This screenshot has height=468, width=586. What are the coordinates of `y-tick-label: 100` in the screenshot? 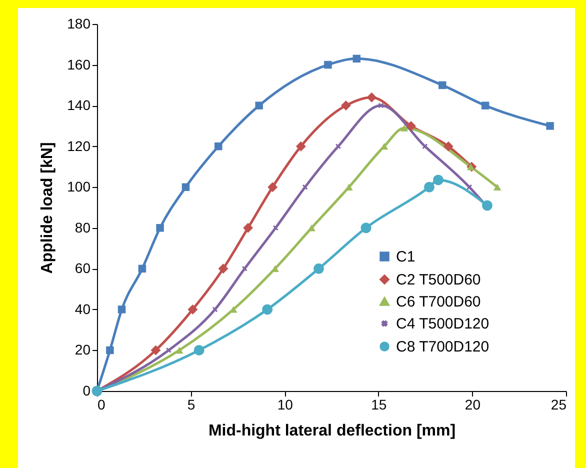 It's located at (79, 186).